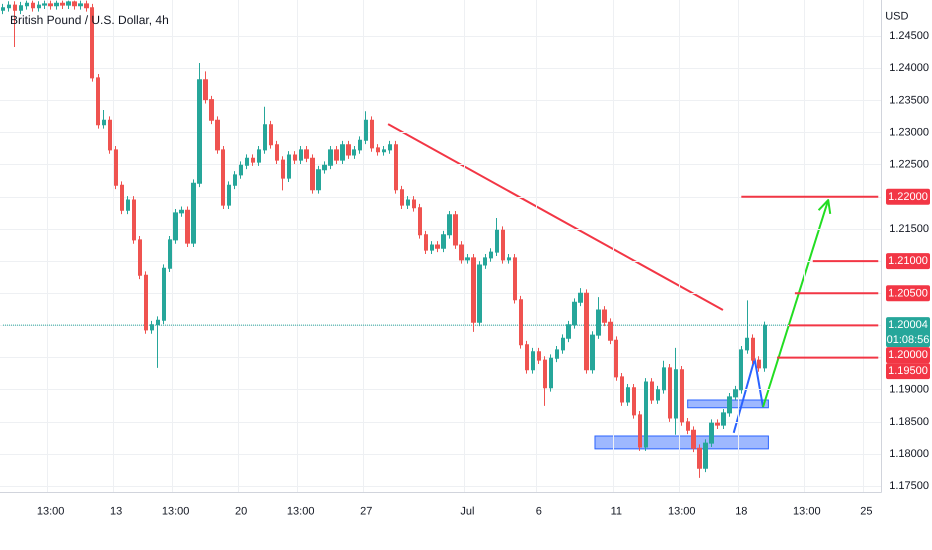  Describe the element at coordinates (909, 422) in the screenshot. I see `y-tick-label: 1.18500` at that location.